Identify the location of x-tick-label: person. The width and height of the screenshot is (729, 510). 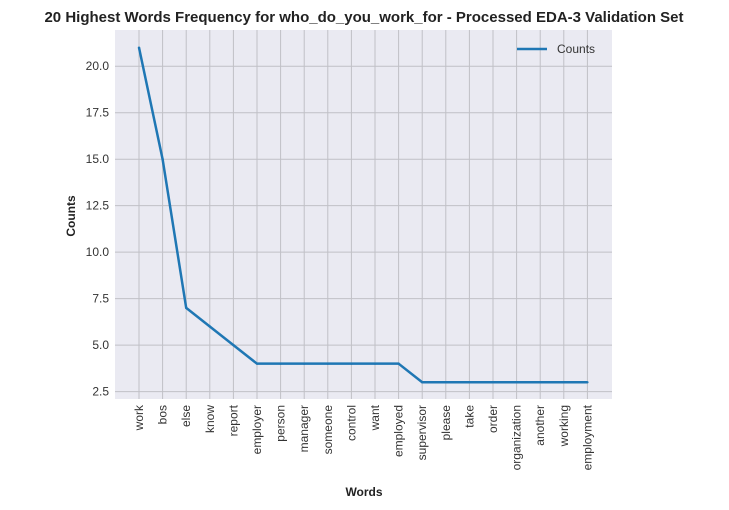
(281, 423).